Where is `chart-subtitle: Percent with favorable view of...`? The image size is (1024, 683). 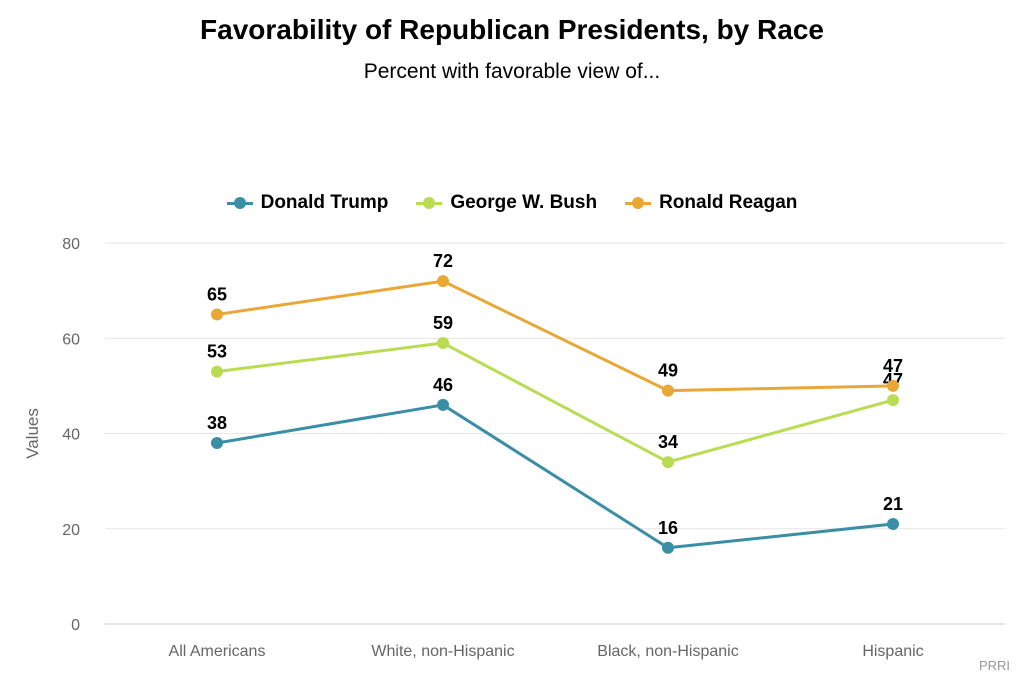
chart-subtitle: Percent with favorable view of... is located at coordinates (512, 71).